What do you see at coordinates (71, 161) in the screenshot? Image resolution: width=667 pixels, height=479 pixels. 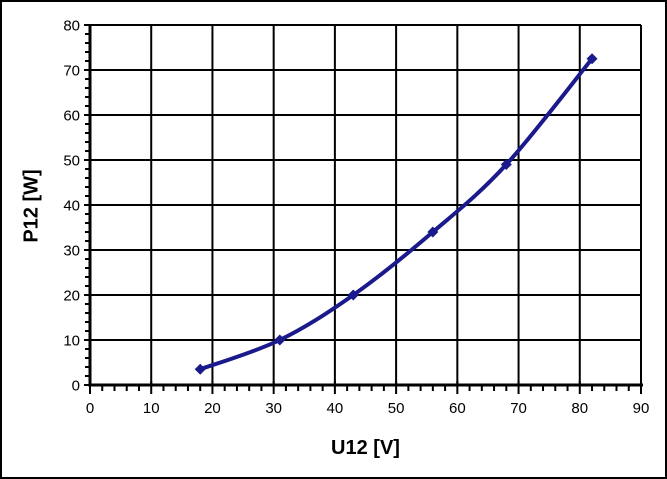 I see `y-tick-label: 50` at bounding box center [71, 161].